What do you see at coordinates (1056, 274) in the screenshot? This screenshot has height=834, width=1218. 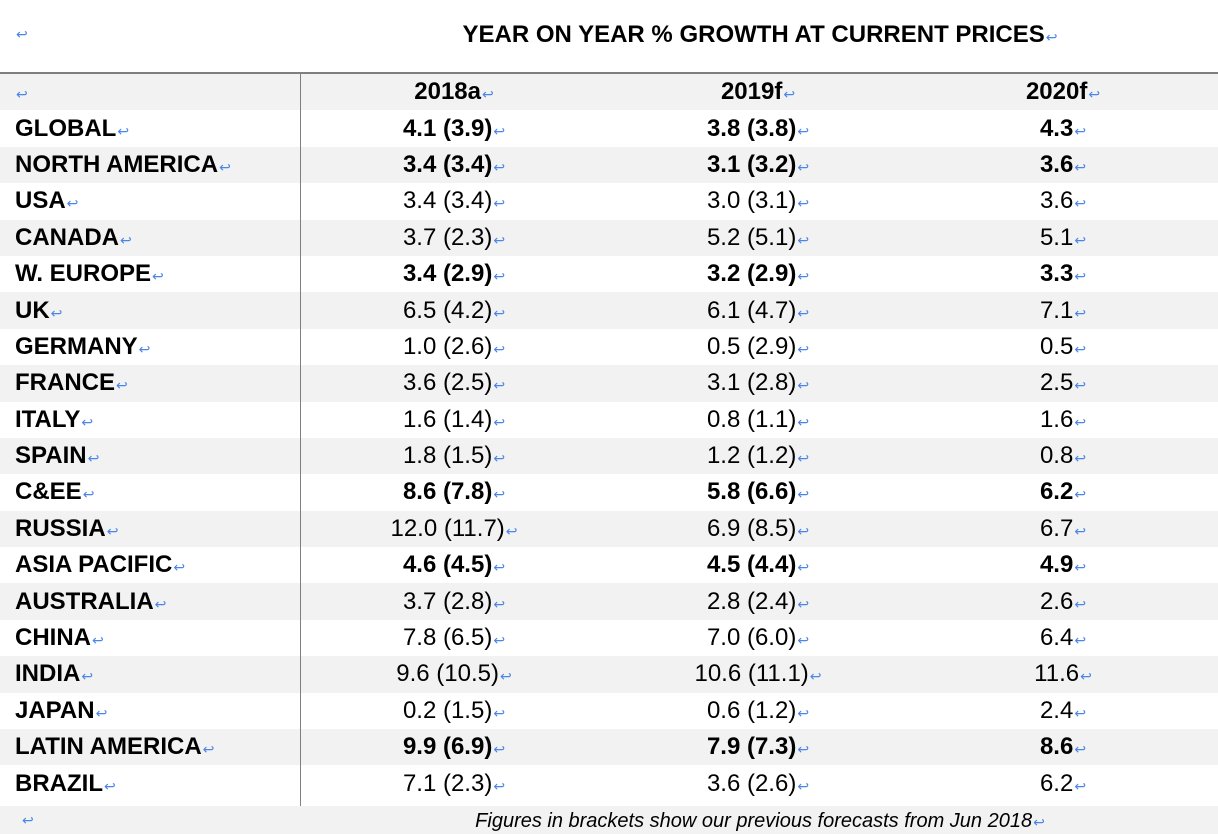 I see `cell-text: 3.3` at bounding box center [1056, 274].